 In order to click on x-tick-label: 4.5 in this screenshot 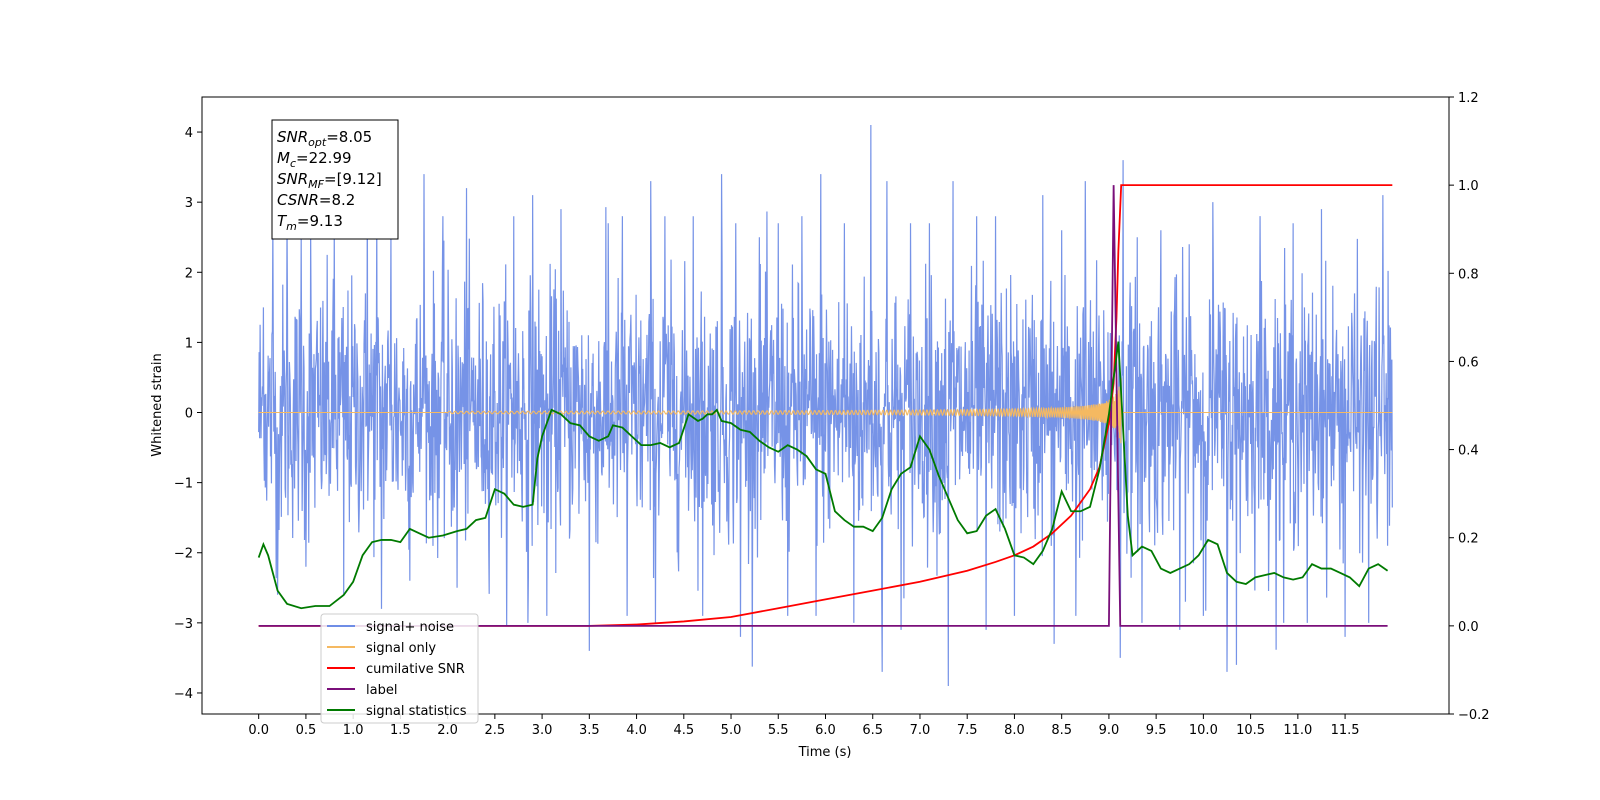, I will do `click(683, 730)`.